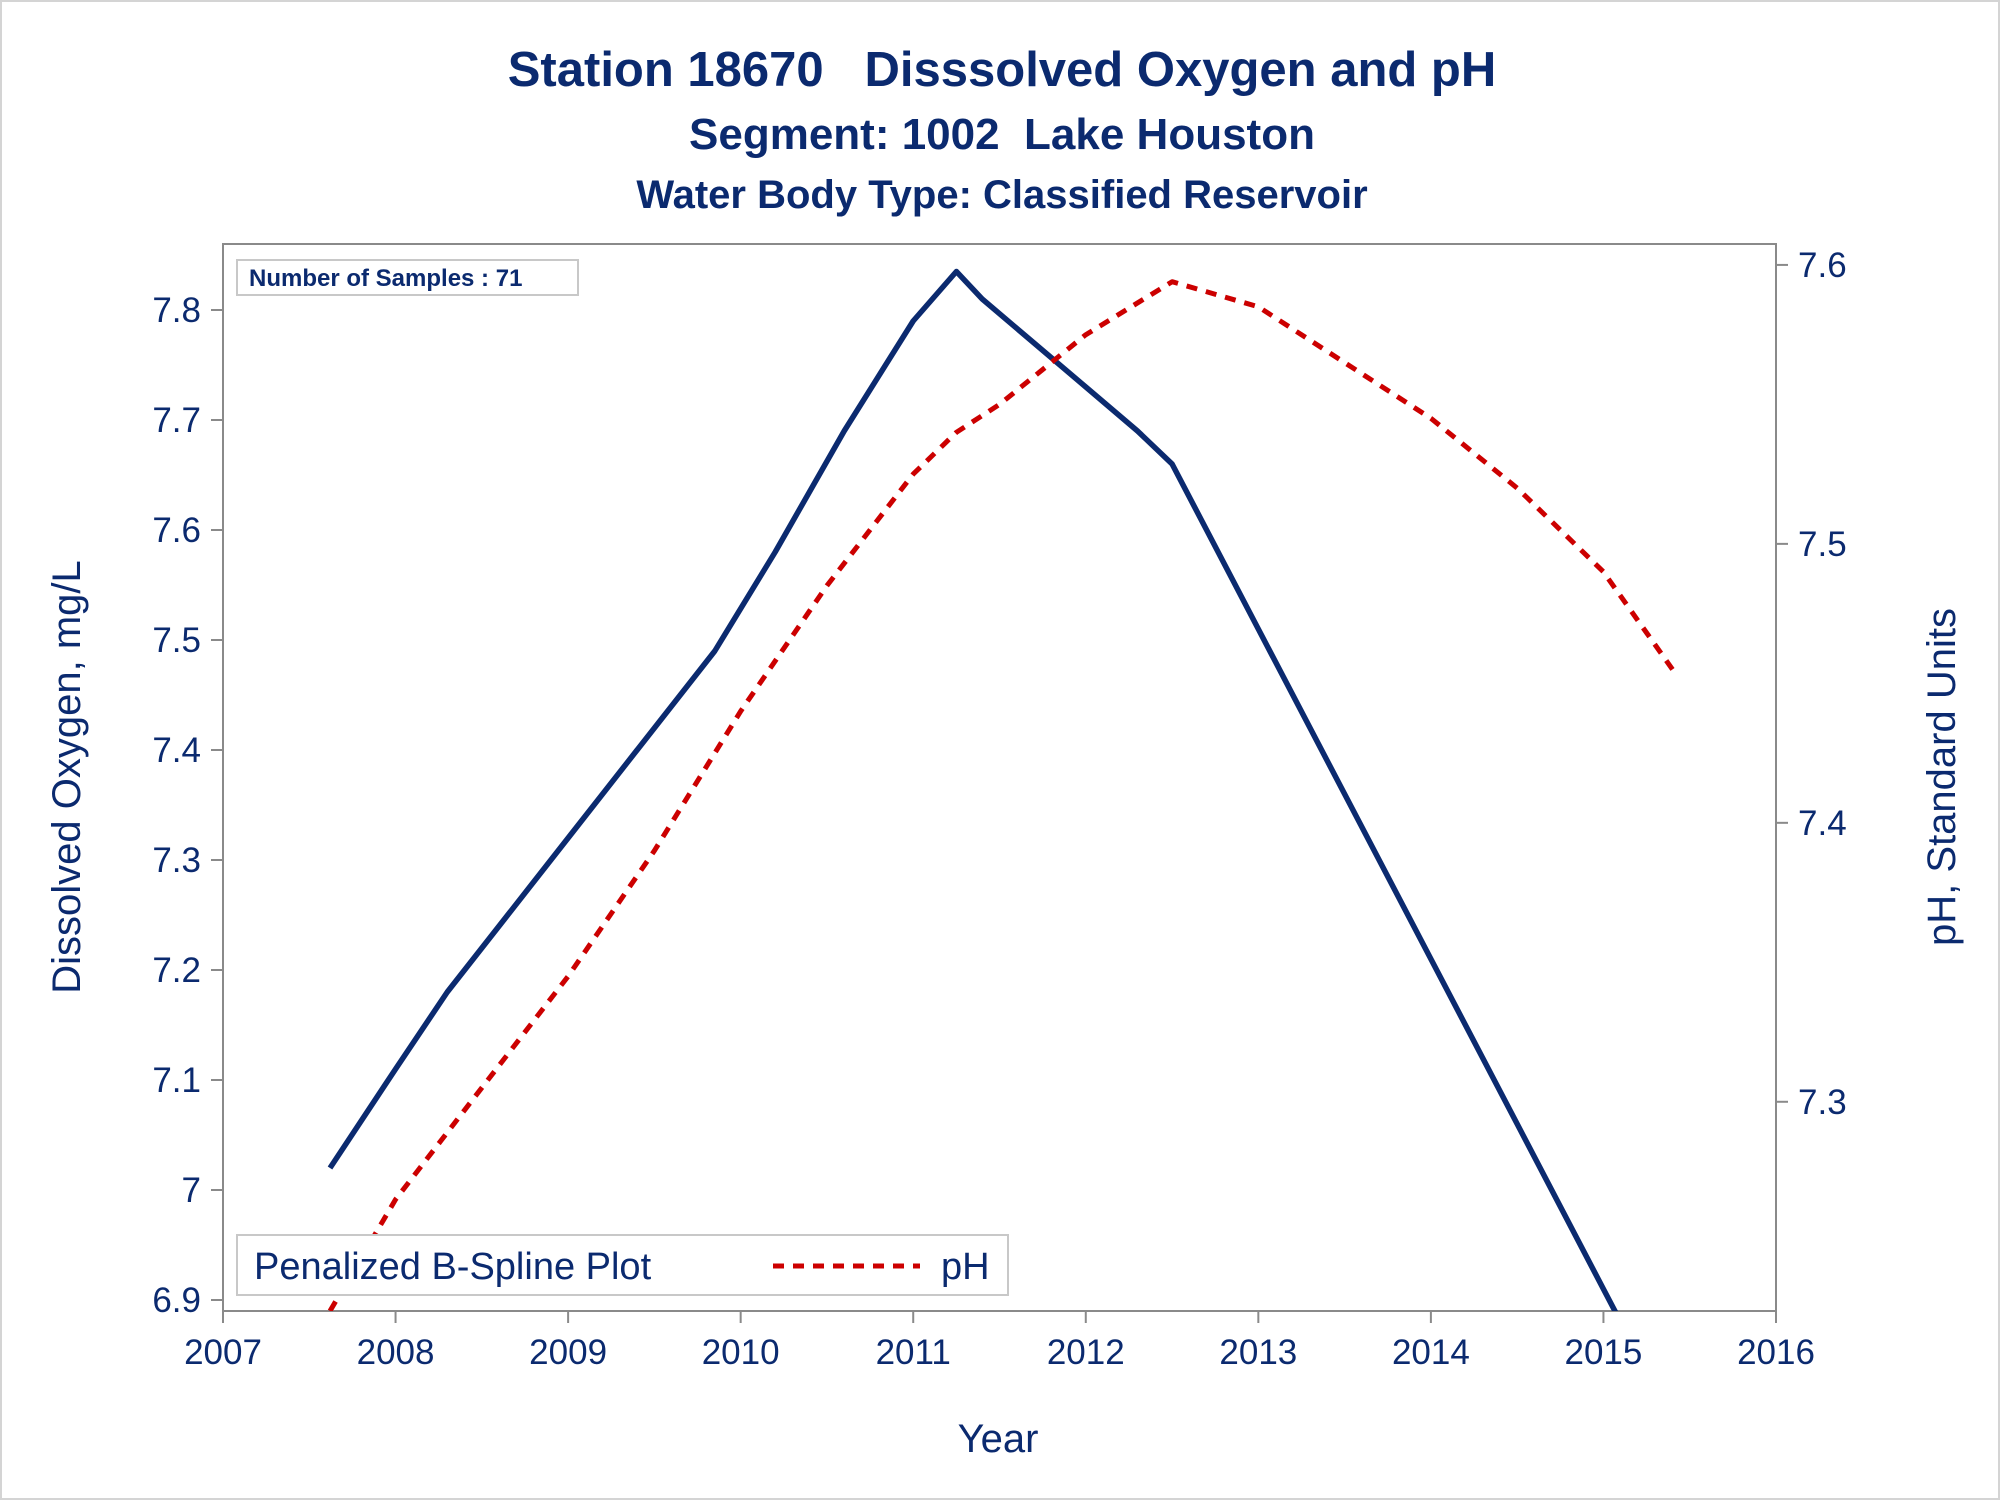  What do you see at coordinates (176, 860) in the screenshot?
I see `y-tick-label: 7.3` at bounding box center [176, 860].